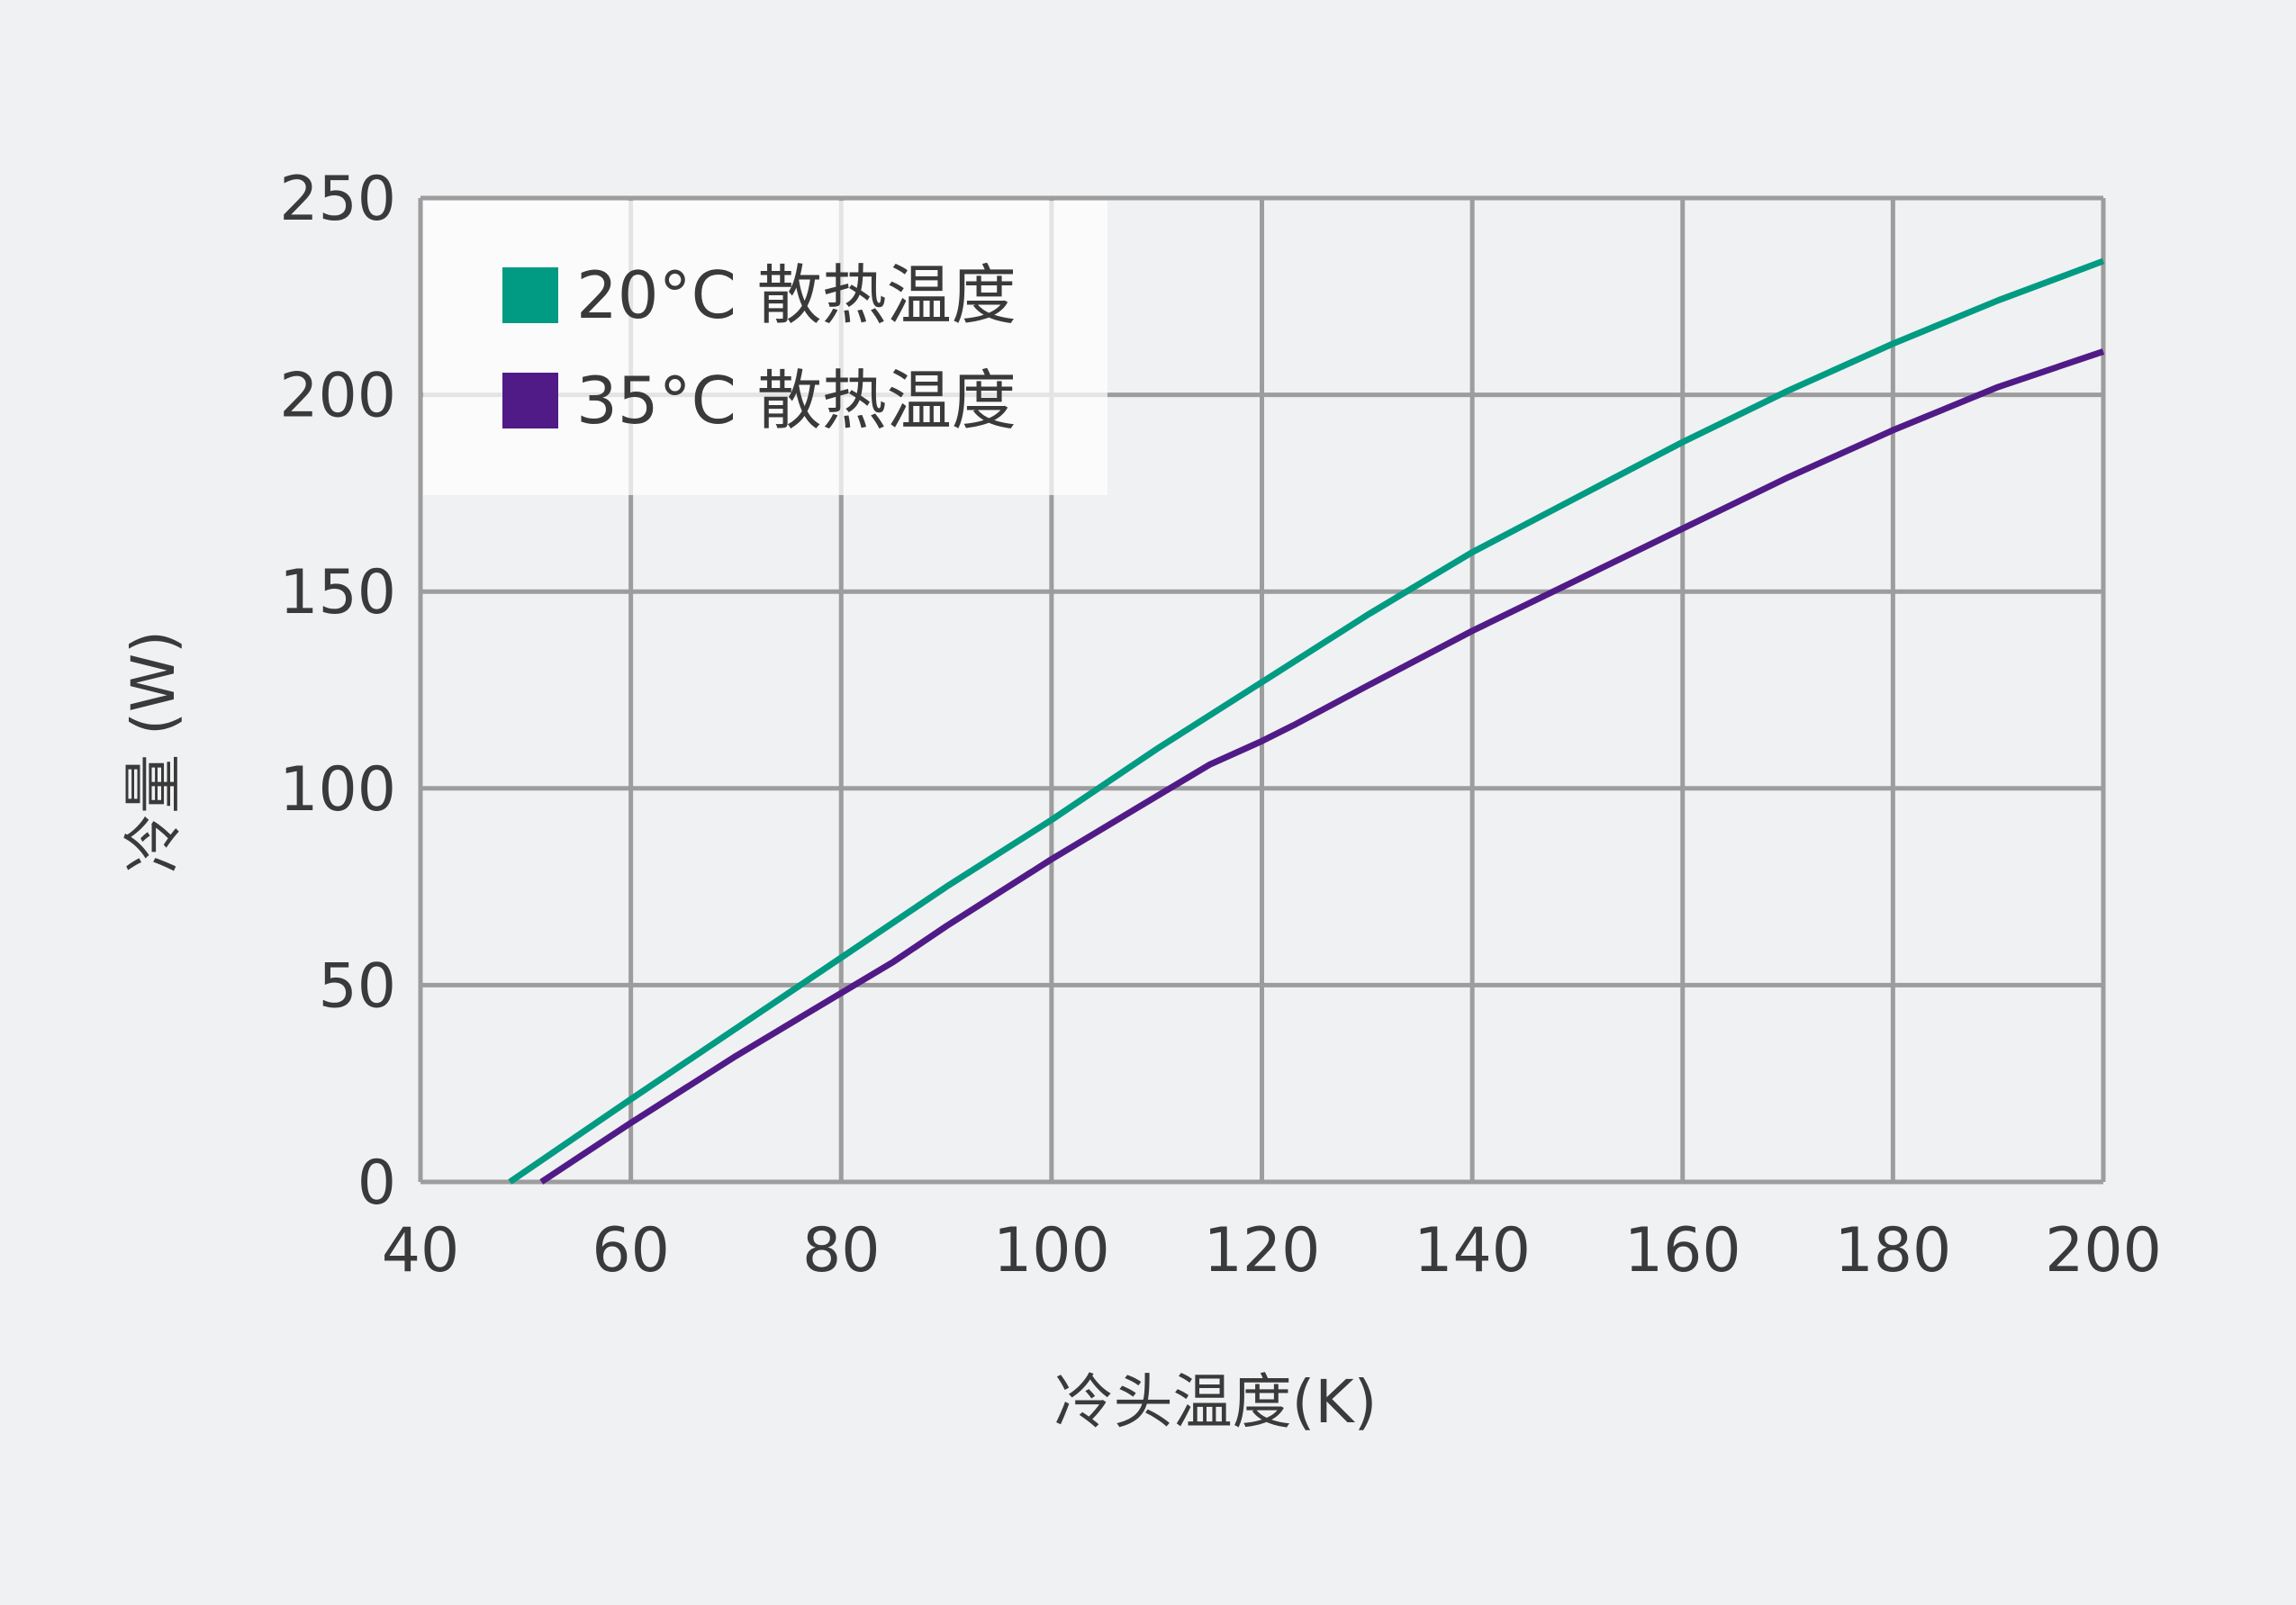  Describe the element at coordinates (842, 1250) in the screenshot. I see `x-tick-label: 80` at that location.